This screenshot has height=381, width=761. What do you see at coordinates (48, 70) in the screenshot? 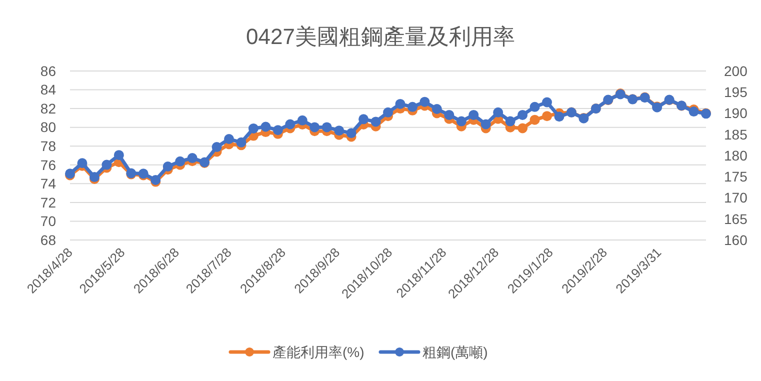
I see `y-tick-label: 86` at bounding box center [48, 70].